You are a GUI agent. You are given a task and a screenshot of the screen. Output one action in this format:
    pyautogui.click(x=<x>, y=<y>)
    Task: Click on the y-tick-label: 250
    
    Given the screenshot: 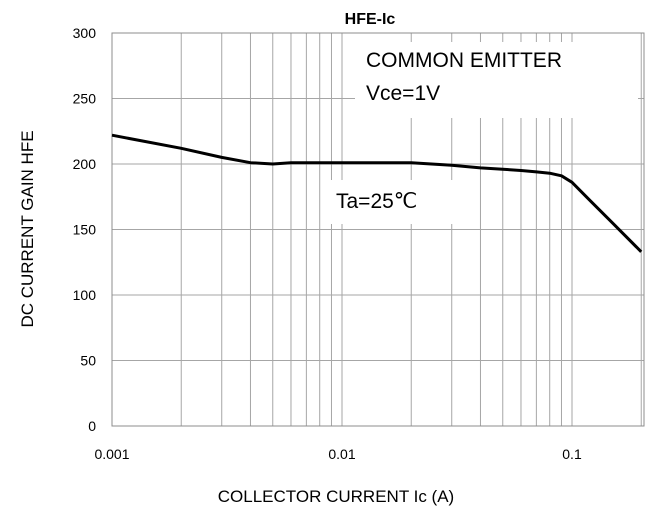 What is the action you would take?
    pyautogui.click(x=85, y=99)
    